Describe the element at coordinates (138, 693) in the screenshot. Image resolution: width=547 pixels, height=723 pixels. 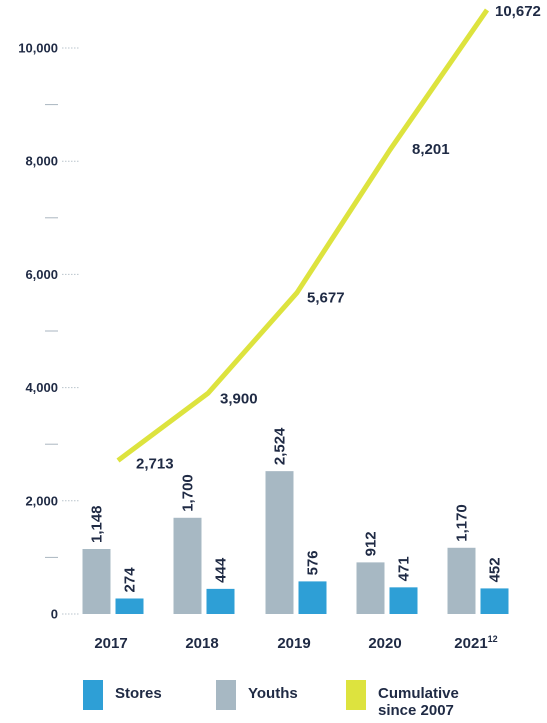
I see `legend-label-stores: Stores` at that location.